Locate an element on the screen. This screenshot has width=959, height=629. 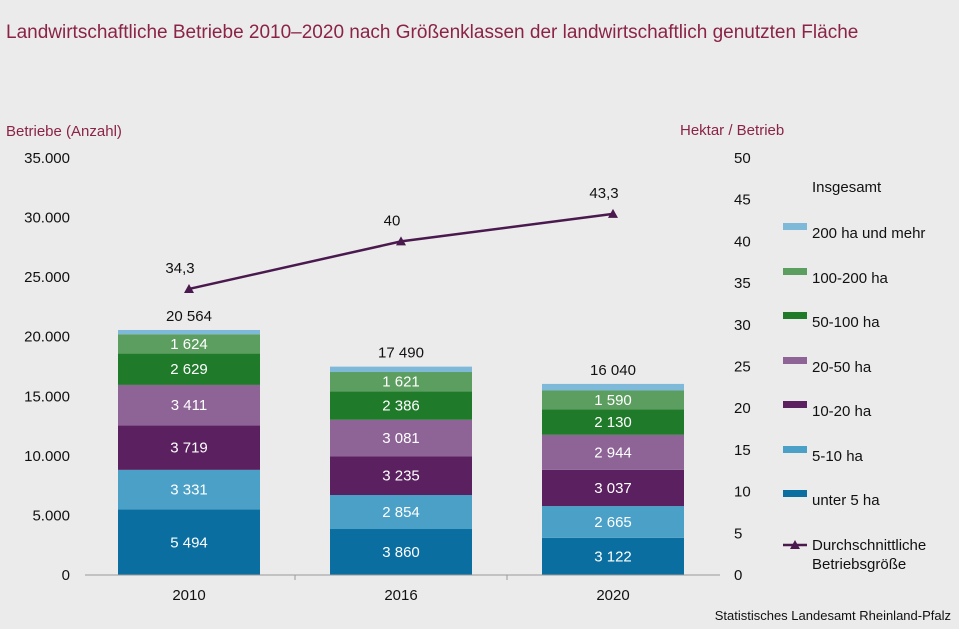
segment-value-label: 3 037 is located at coordinates (613, 488).